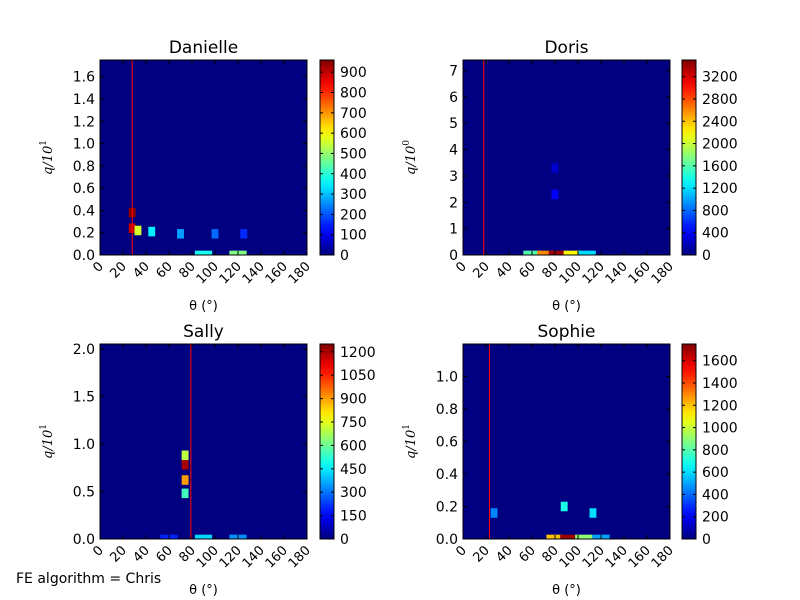 The width and height of the screenshot is (800, 600). Describe the element at coordinates (410, 157) in the screenshot. I see `y-axis-label: q/100` at that location.